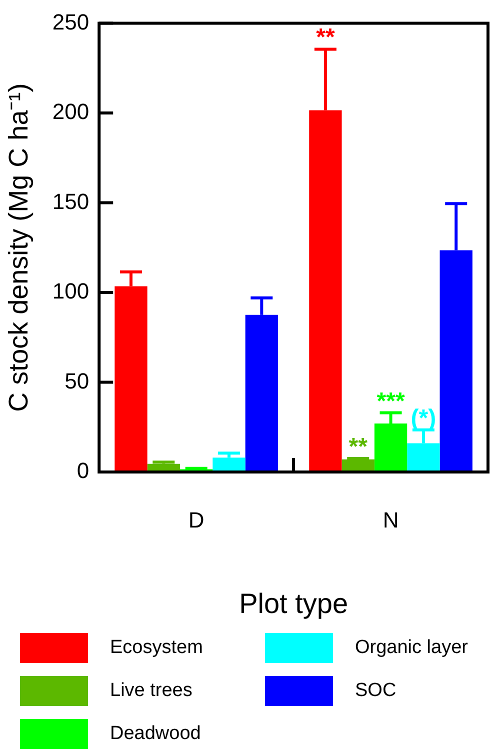 This screenshot has width=494, height=756. Describe the element at coordinates (375, 691) in the screenshot. I see `legend-label: SOC` at that location.